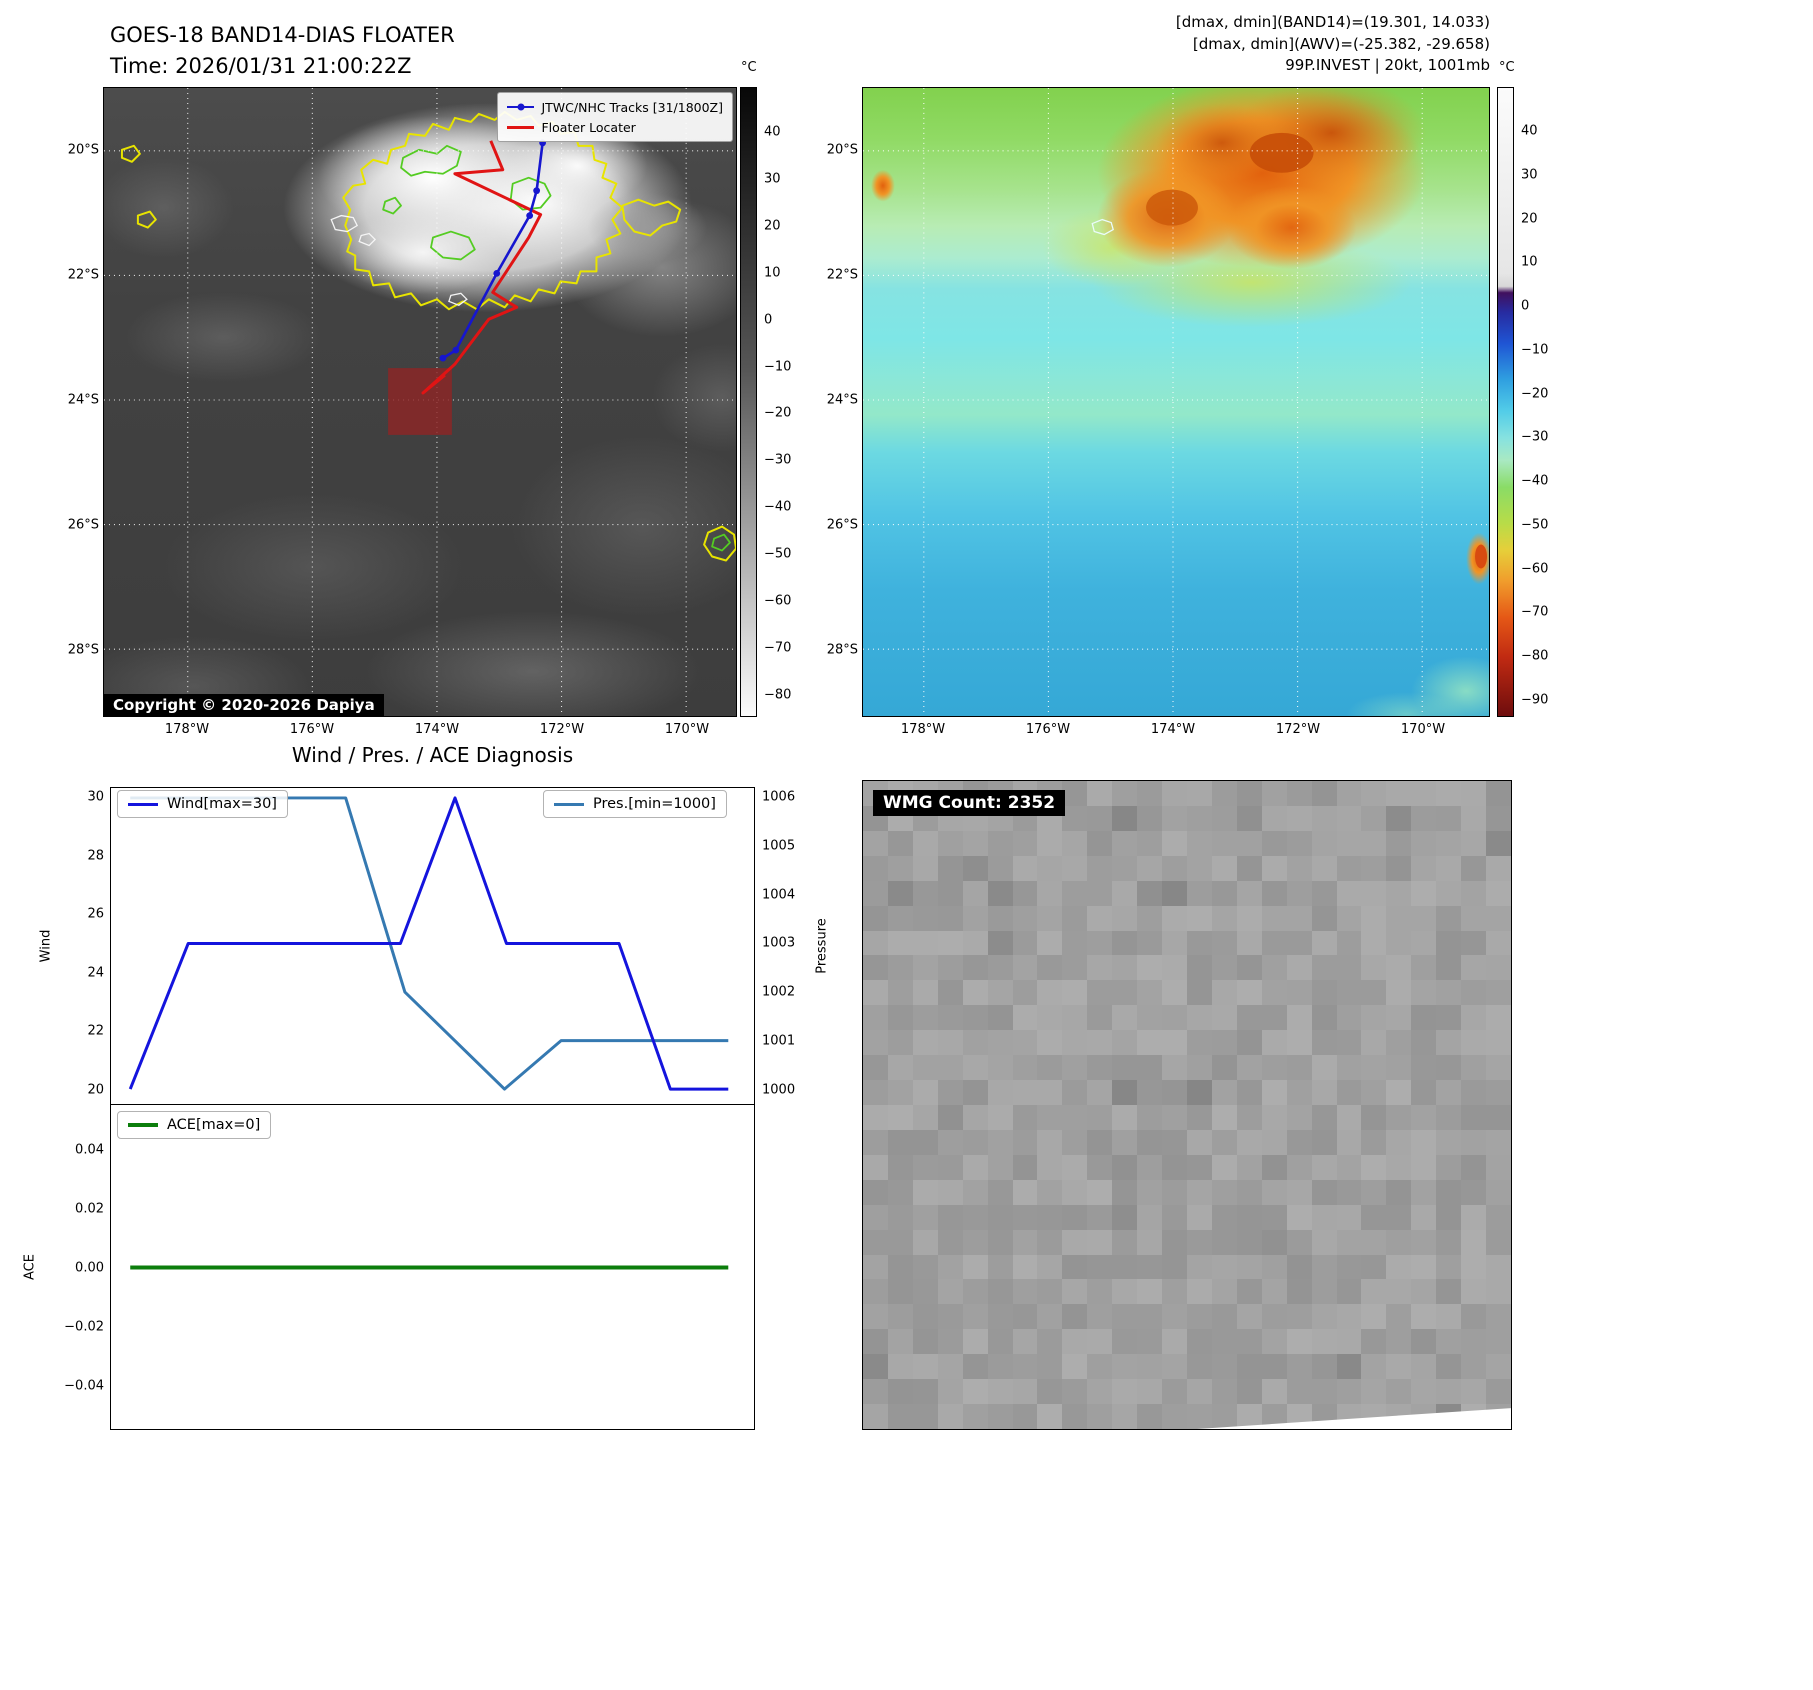 The image size is (1813, 1690). What do you see at coordinates (779, 992) in the screenshot?
I see `pressure-tick: 1002` at bounding box center [779, 992].